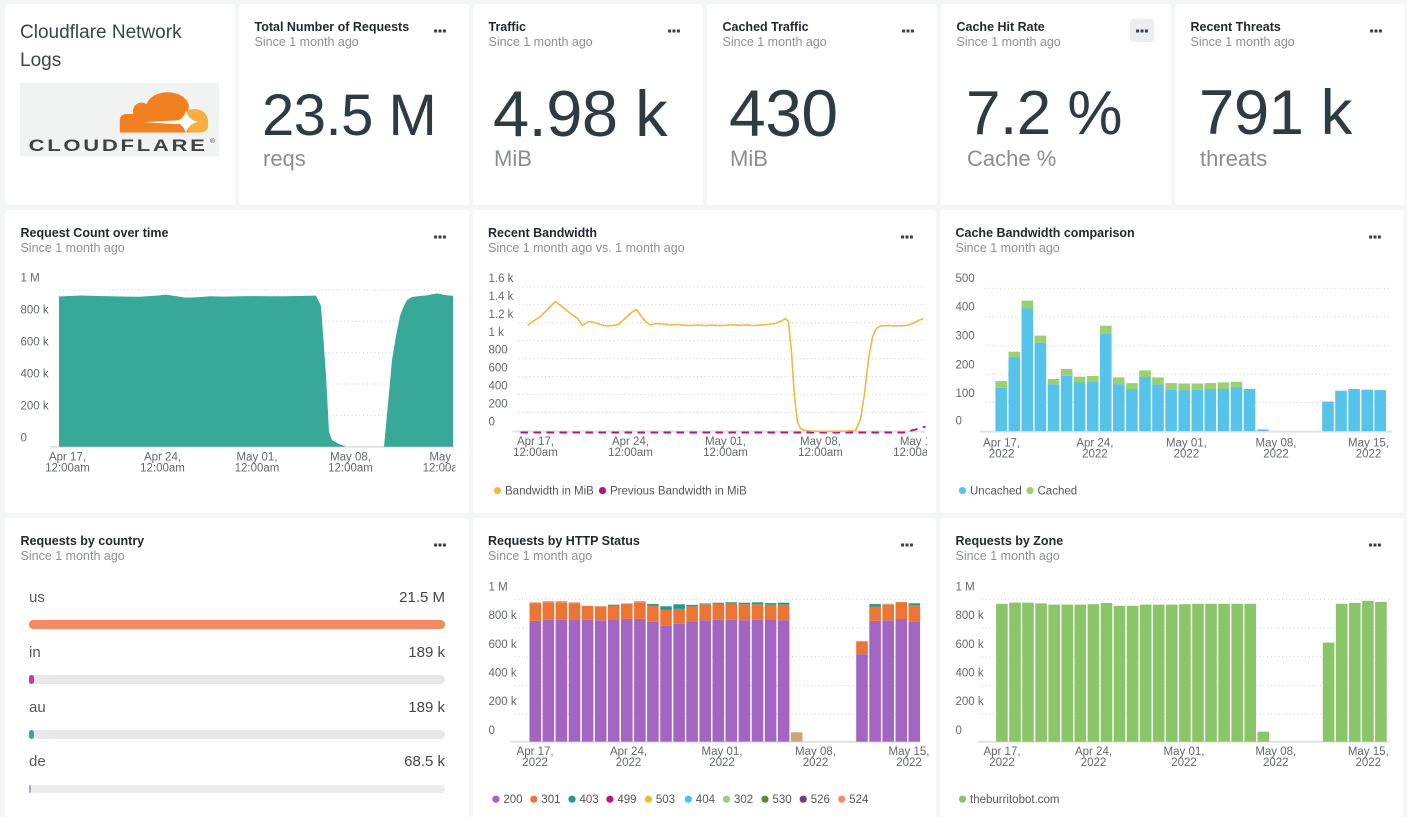 The width and height of the screenshot is (1407, 817). What do you see at coordinates (1015, 800) in the screenshot?
I see `svg-text: theburritobot.com` at bounding box center [1015, 800].